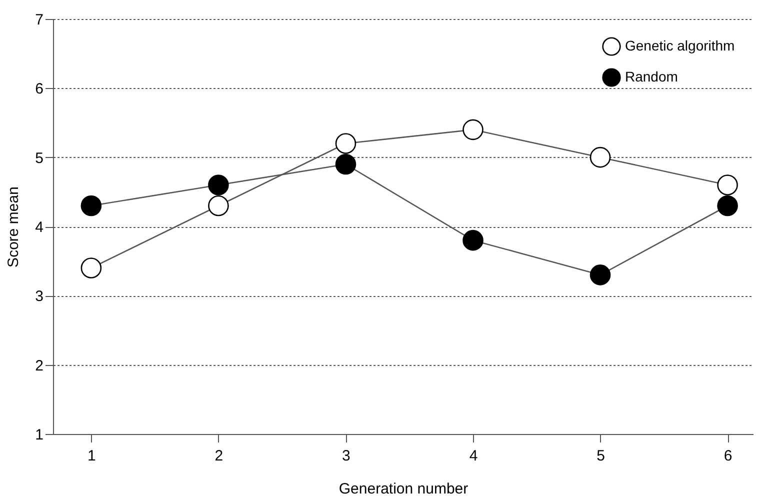 The image size is (773, 501). What do you see at coordinates (473, 456) in the screenshot?
I see `x-tick-label: 4` at bounding box center [473, 456].